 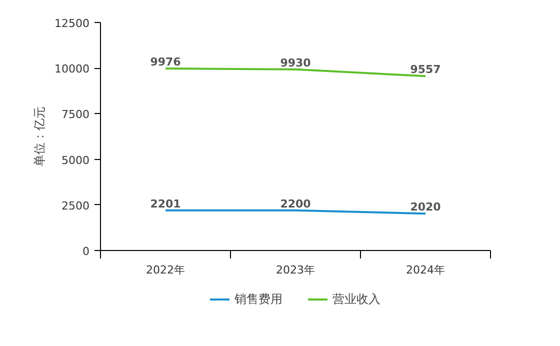 What do you see at coordinates (296, 63) in the screenshot?
I see `data-label: 9930` at bounding box center [296, 63].